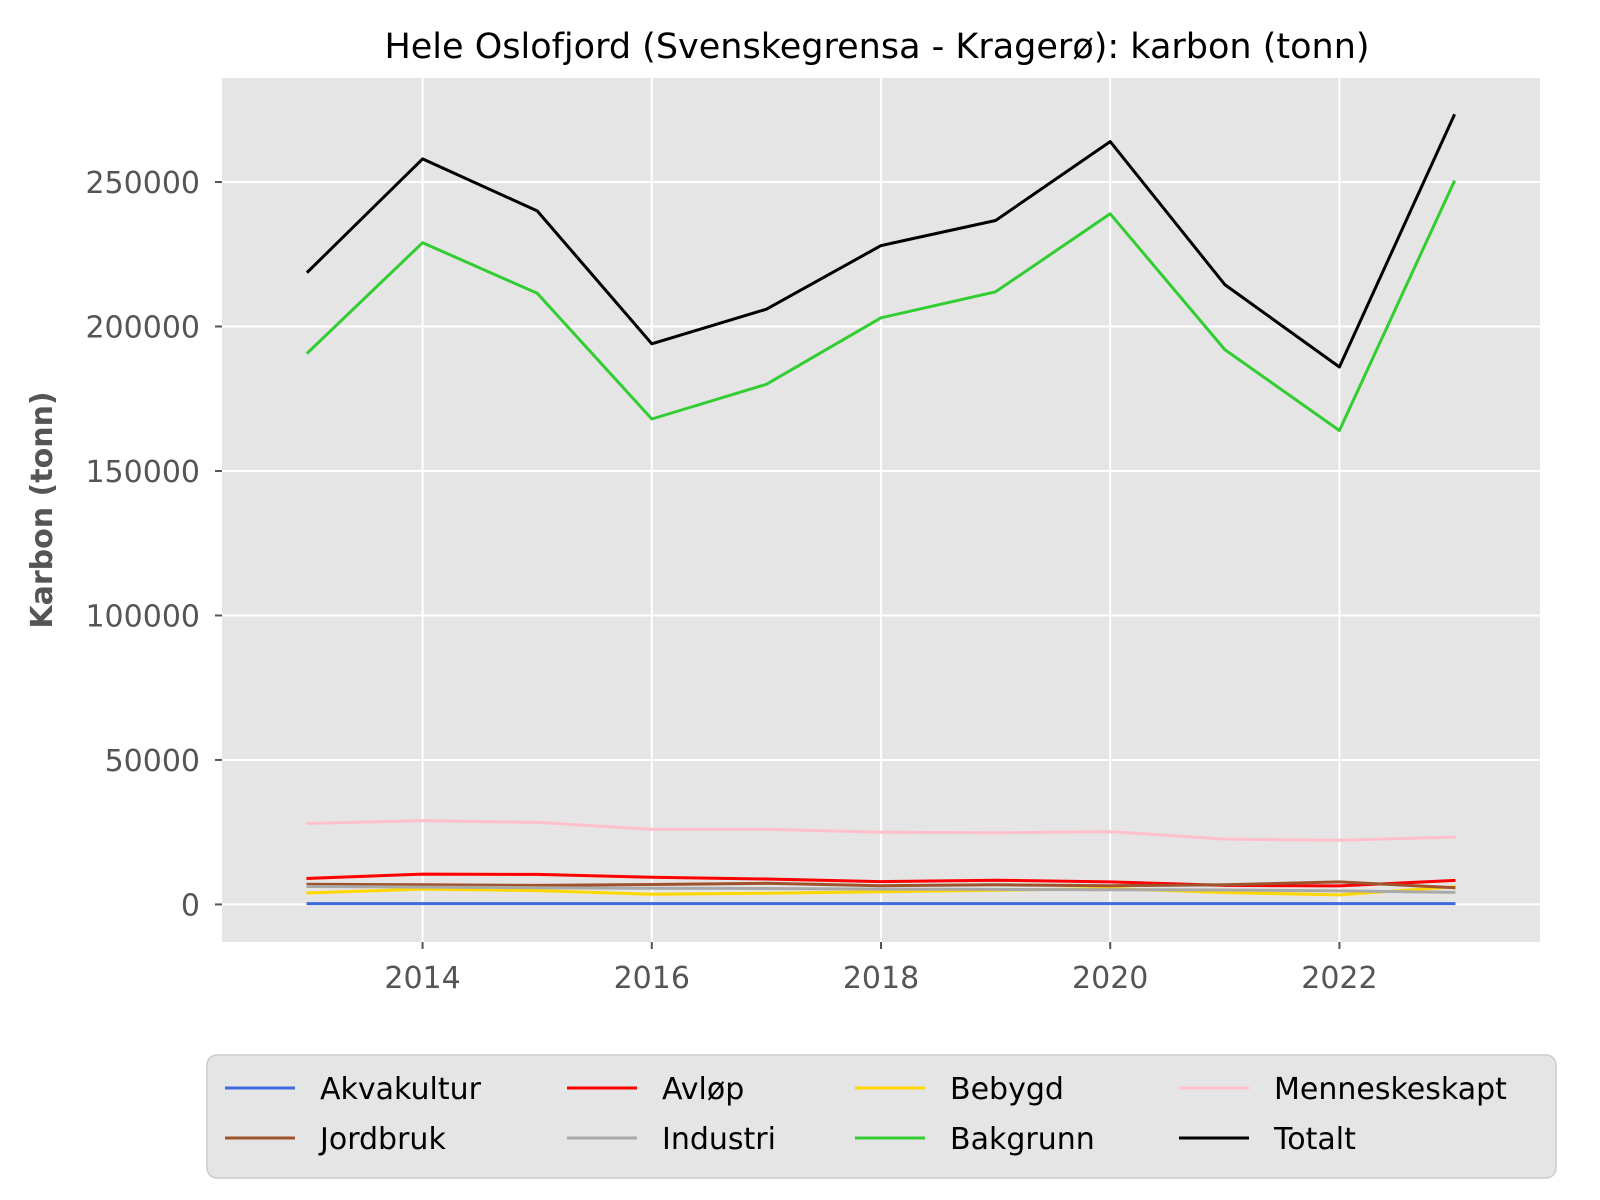 This screenshot has width=1600, height=1200. I want to click on series-line-avlop, so click(881, 880).